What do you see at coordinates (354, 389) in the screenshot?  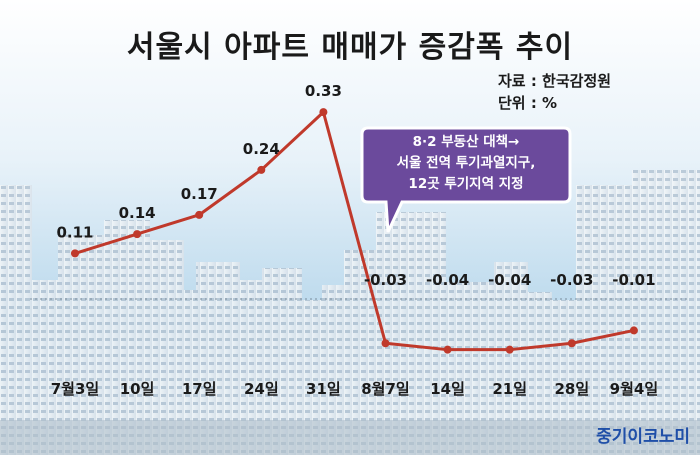 I see `x-tick-layer: 7월3일 10일 17일 24일 31일 8월7일 14일 21일 28일 9월4일` at bounding box center [354, 389].